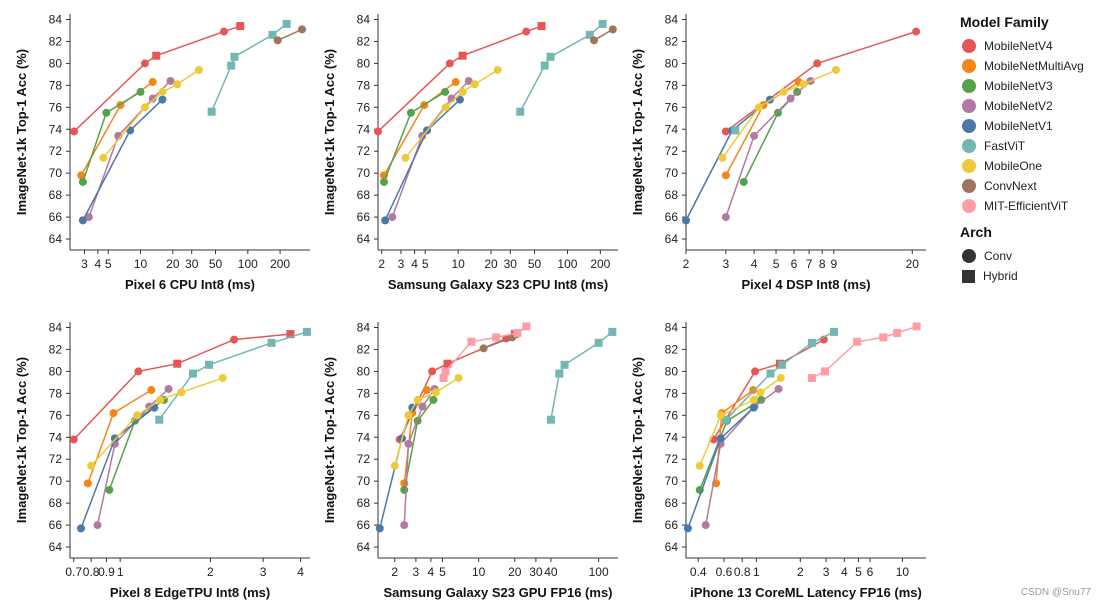  Describe the element at coordinates (1028, 186) in the screenshot. I see `legend-item-convnext: ConvNext` at that location.